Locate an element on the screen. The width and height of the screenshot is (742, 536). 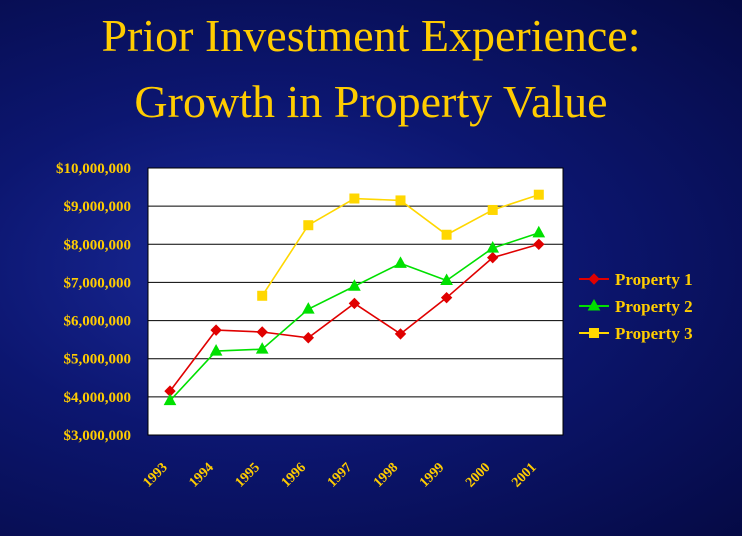
x-tick-label: 1993 is located at coordinates (155, 475).